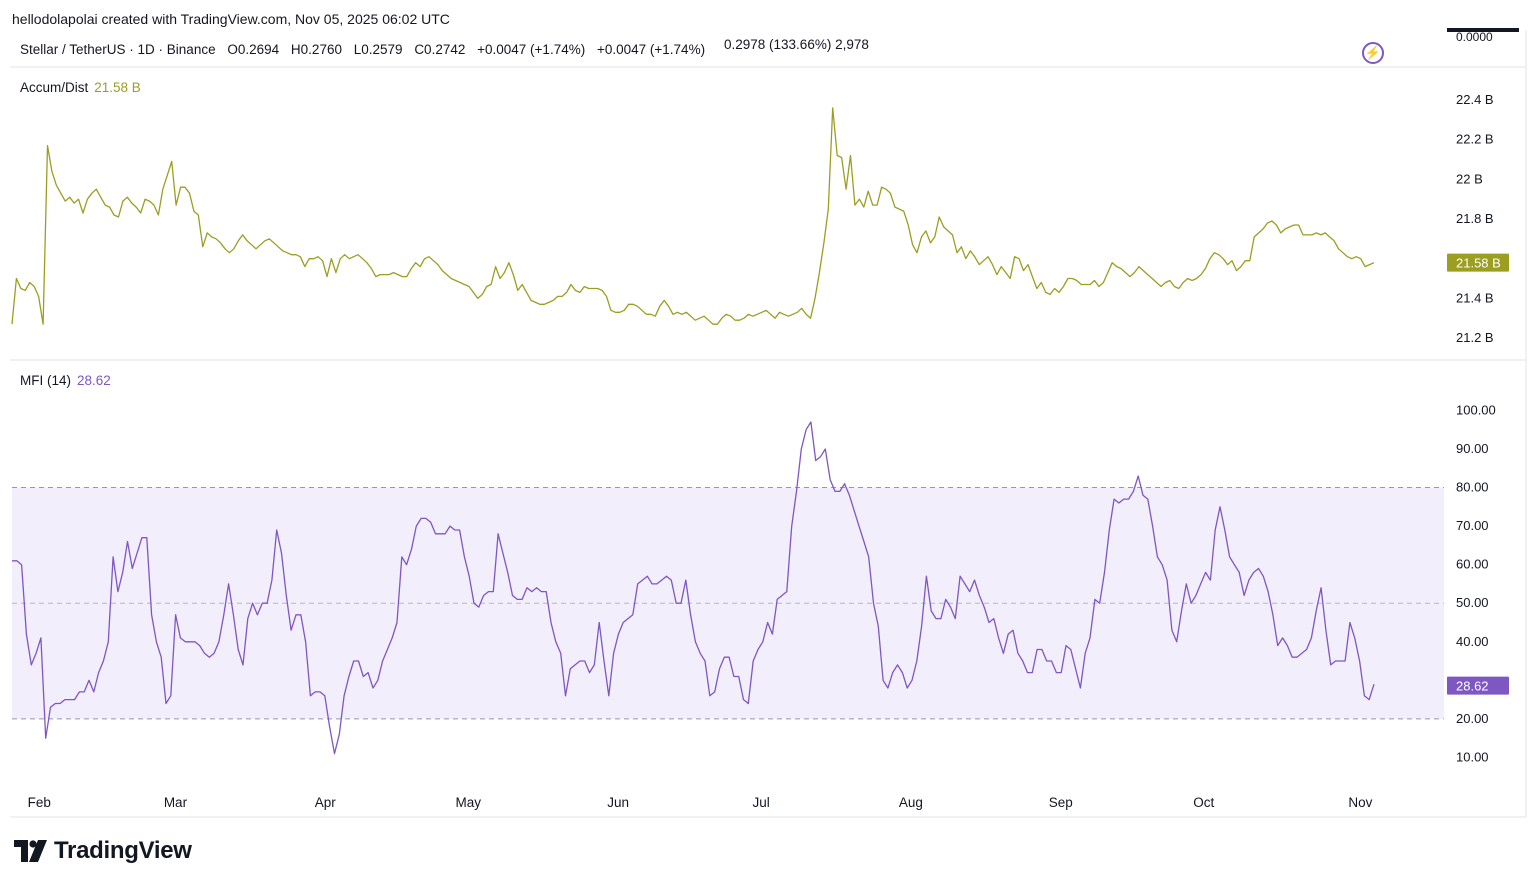 This screenshot has height=884, width=1536. Describe the element at coordinates (54, 87) in the screenshot. I see `accum-dist-label: Accum/Dist` at that location.